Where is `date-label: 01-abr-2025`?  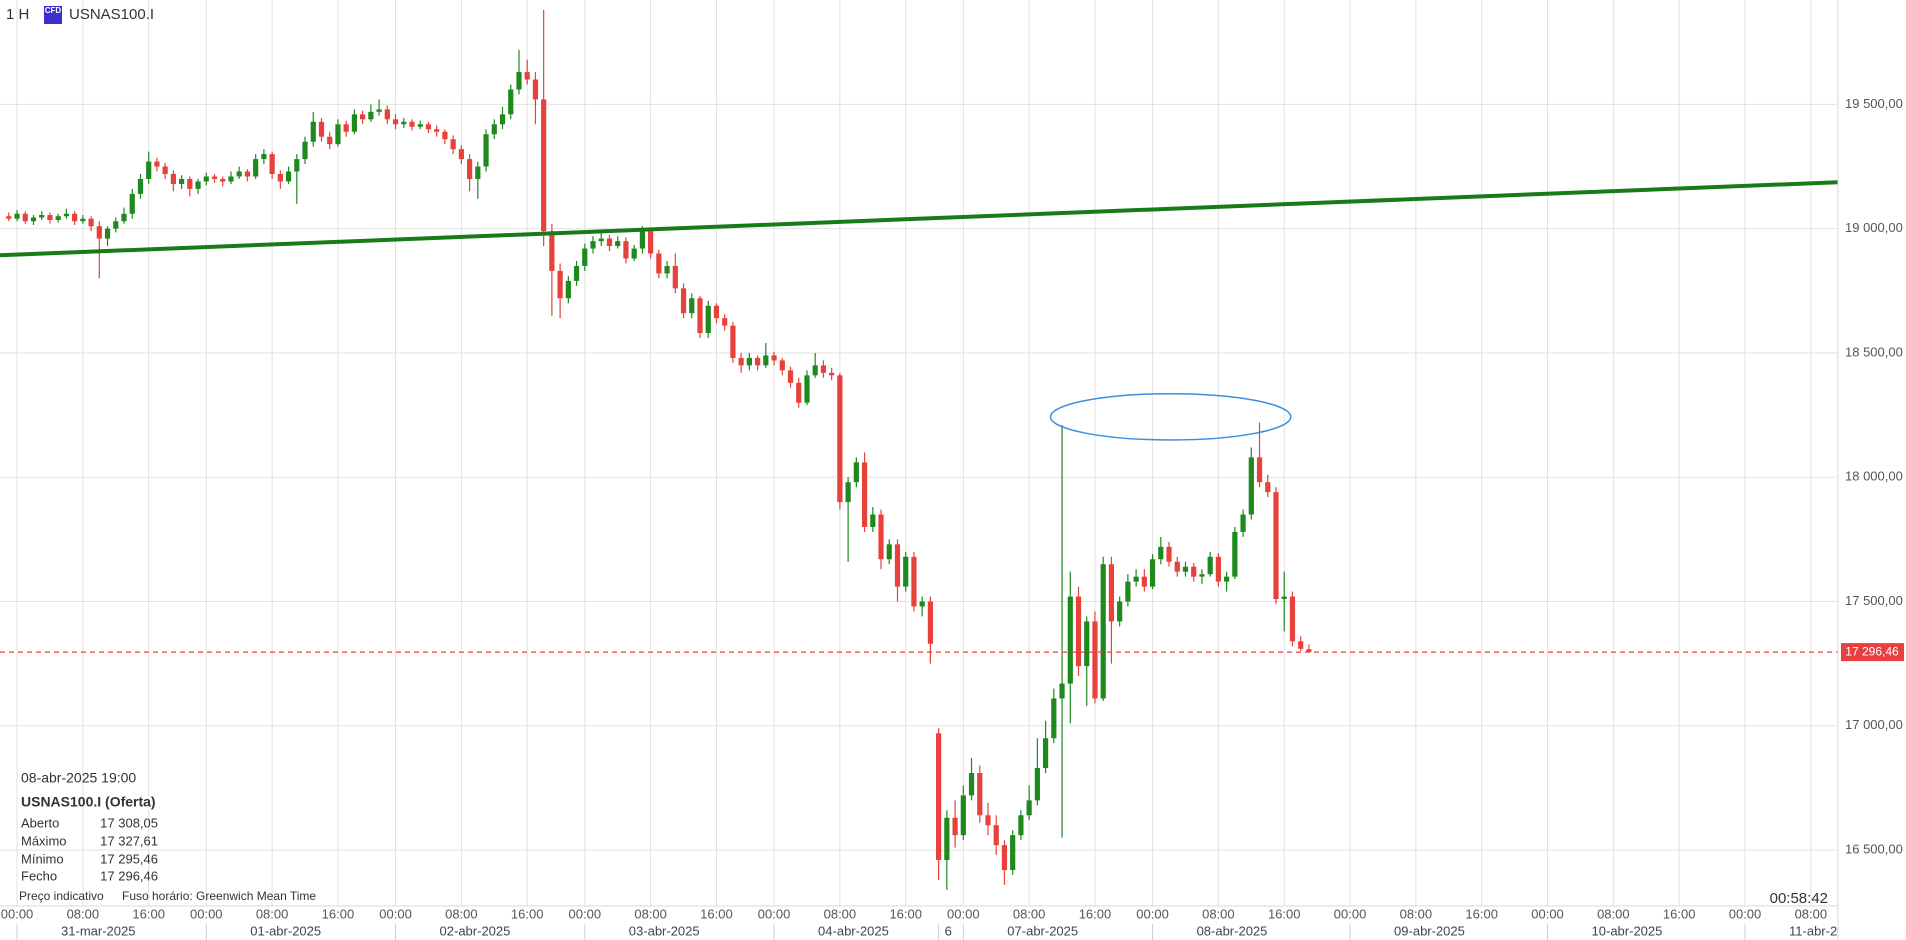
date-label: 01-abr-2025 is located at coordinates (285, 930).